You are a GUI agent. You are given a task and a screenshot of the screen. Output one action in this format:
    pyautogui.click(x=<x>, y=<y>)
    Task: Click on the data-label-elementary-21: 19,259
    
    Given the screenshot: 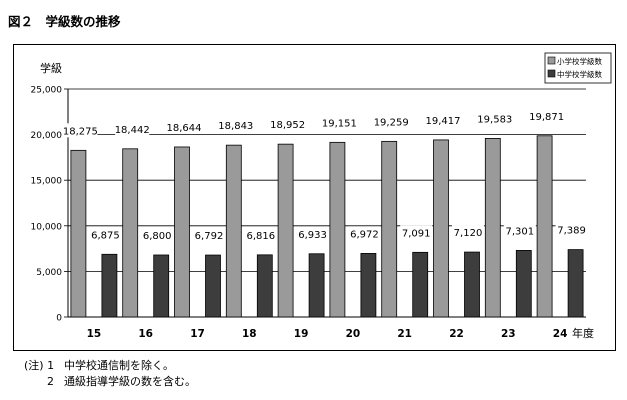 What is the action you would take?
    pyautogui.click(x=391, y=122)
    